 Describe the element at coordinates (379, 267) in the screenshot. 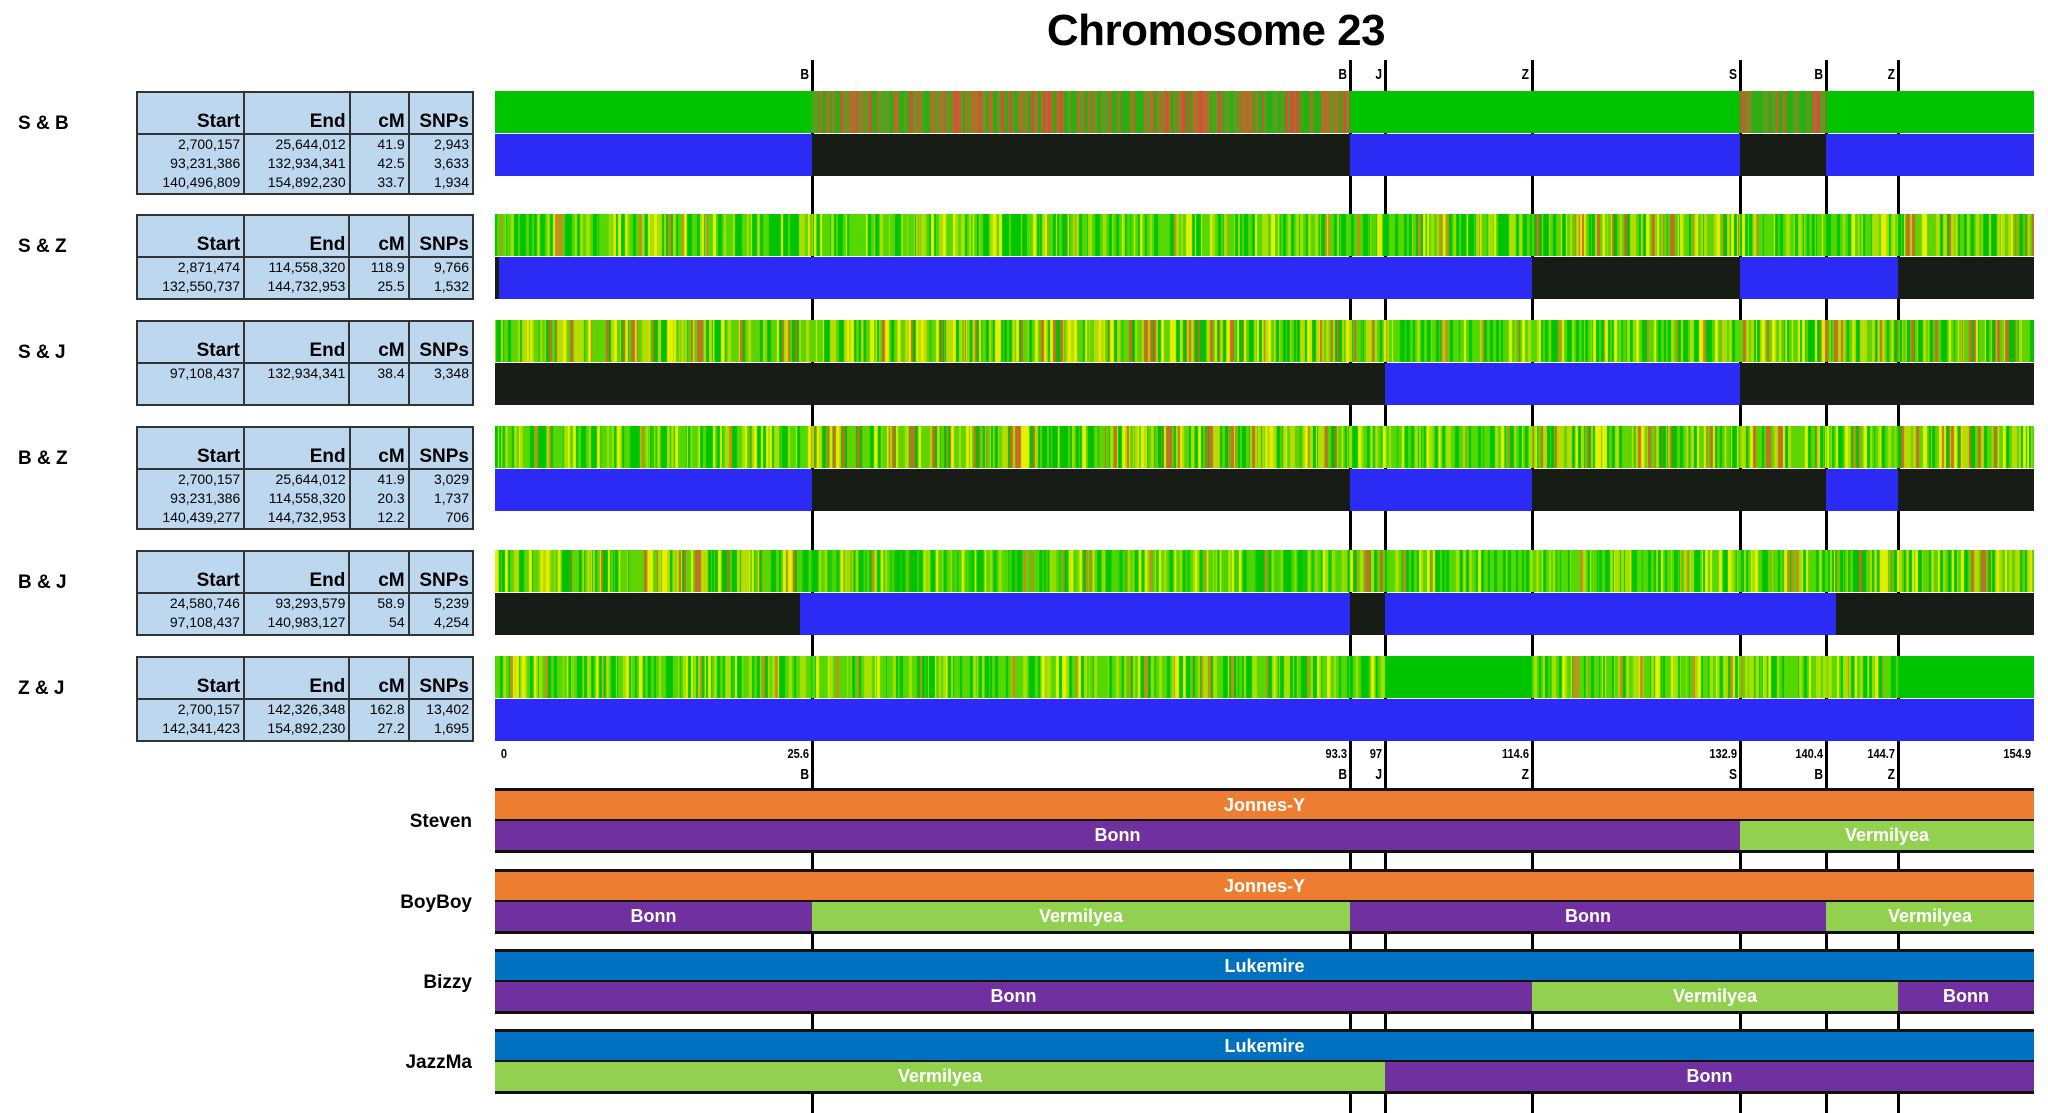

I see `table-cell: 118.9` at that location.